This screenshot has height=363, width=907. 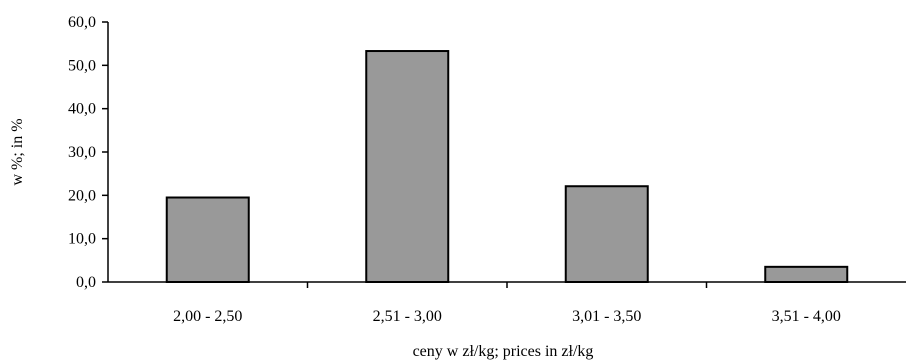 I want to click on y-tick-label: 60,0, so click(x=82, y=22).